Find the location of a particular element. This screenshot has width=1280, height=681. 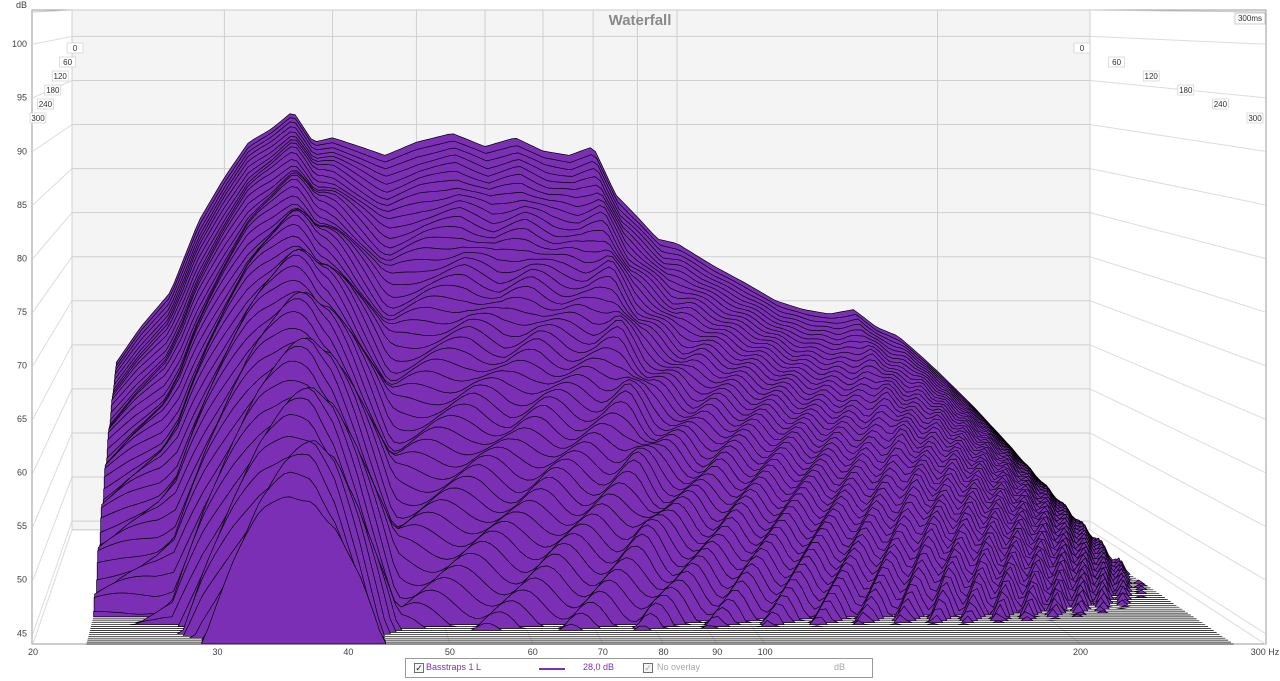

right-top-depth-line is located at coordinates (1177, 11).